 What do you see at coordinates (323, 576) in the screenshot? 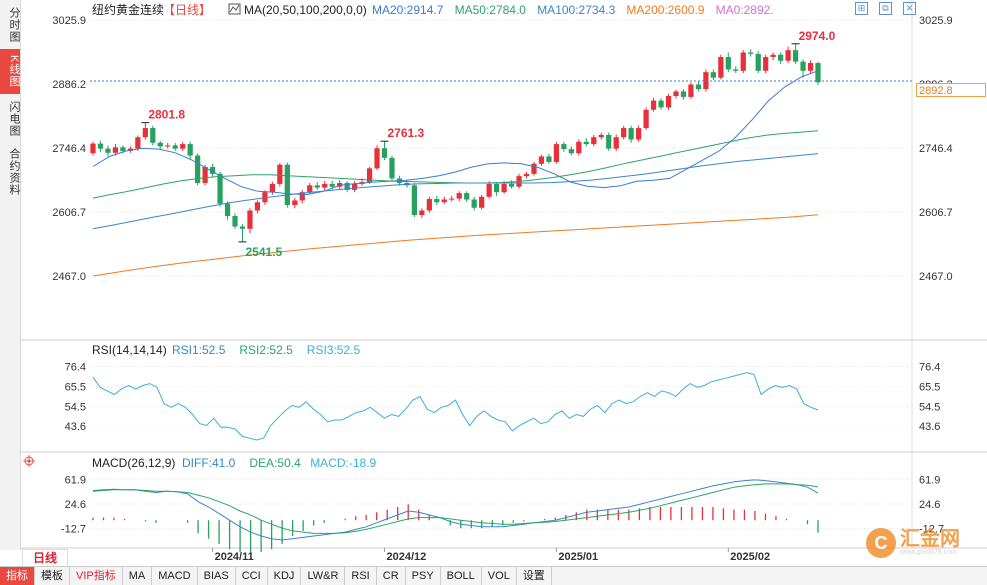
I see `toolbar-item-8: LW&R` at bounding box center [323, 576].